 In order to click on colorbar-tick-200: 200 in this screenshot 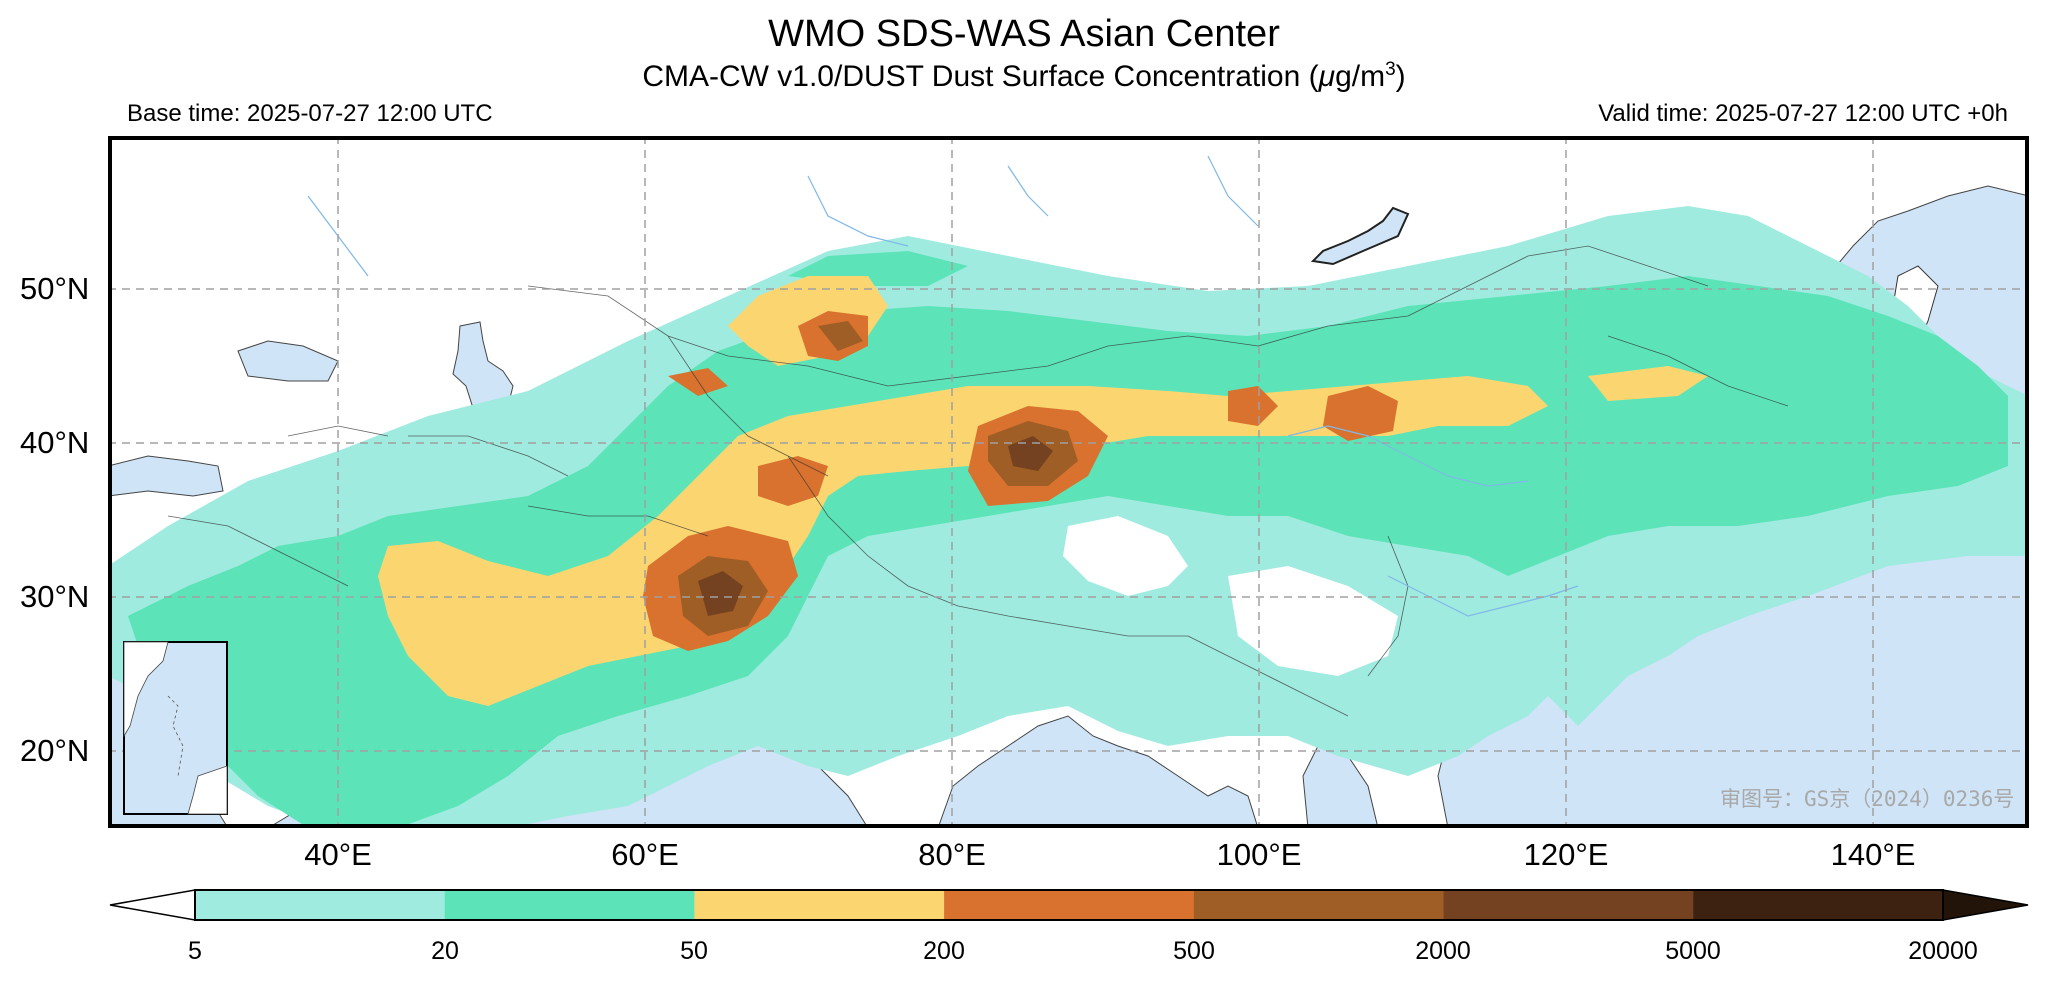, I will do `click(944, 951)`.